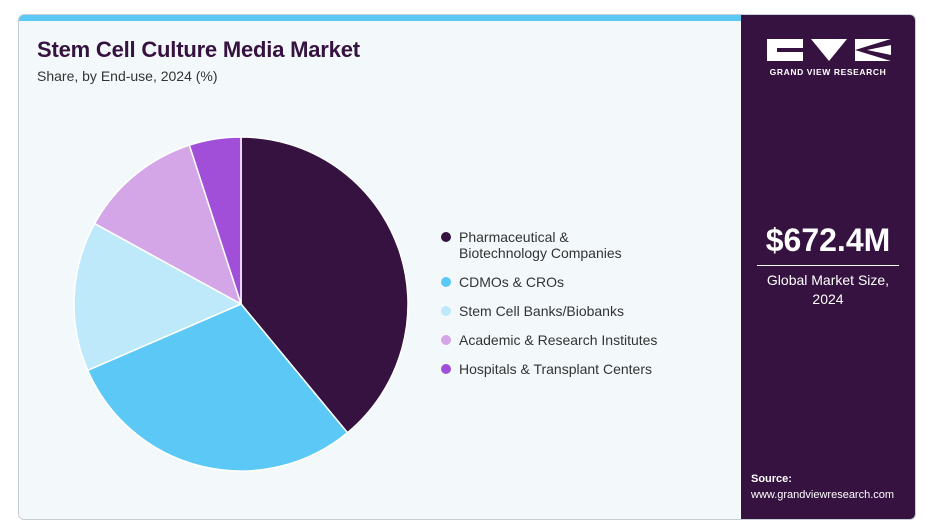  I want to click on grand-view-research-logo, so click(829, 50).